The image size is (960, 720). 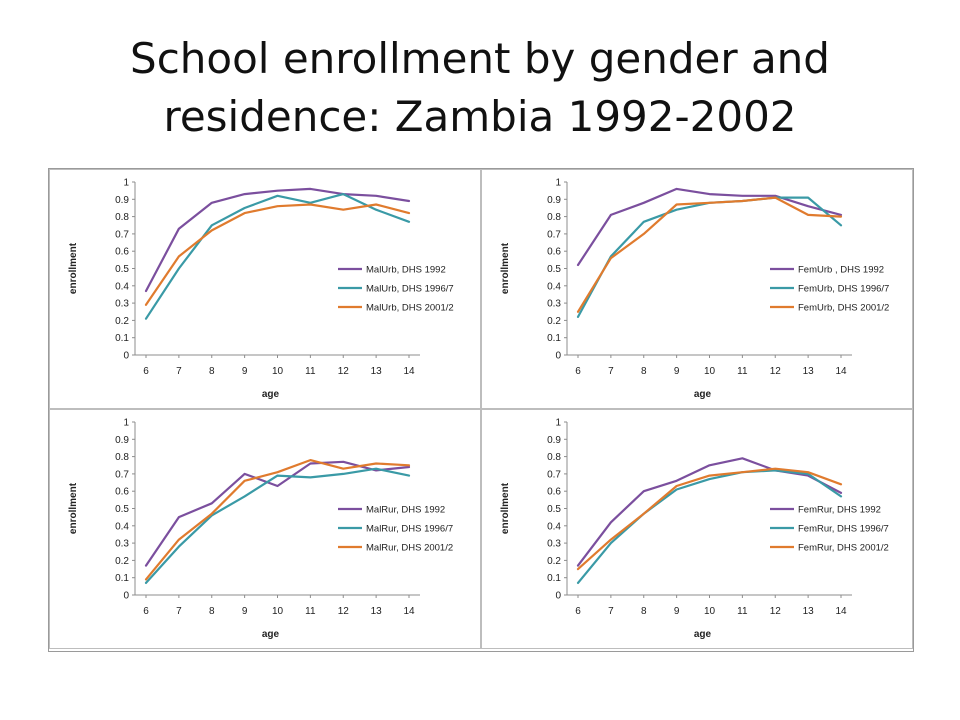 I want to click on legend-label-1: FemUrb , DHS 1992, so click(x=841, y=270).